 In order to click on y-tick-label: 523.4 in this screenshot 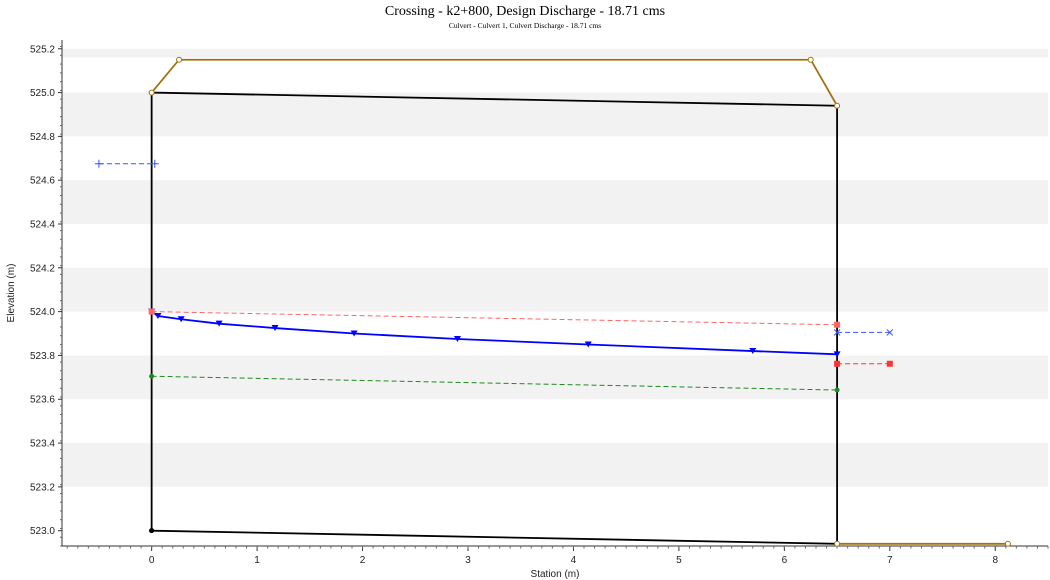, I will do `click(42, 444)`.